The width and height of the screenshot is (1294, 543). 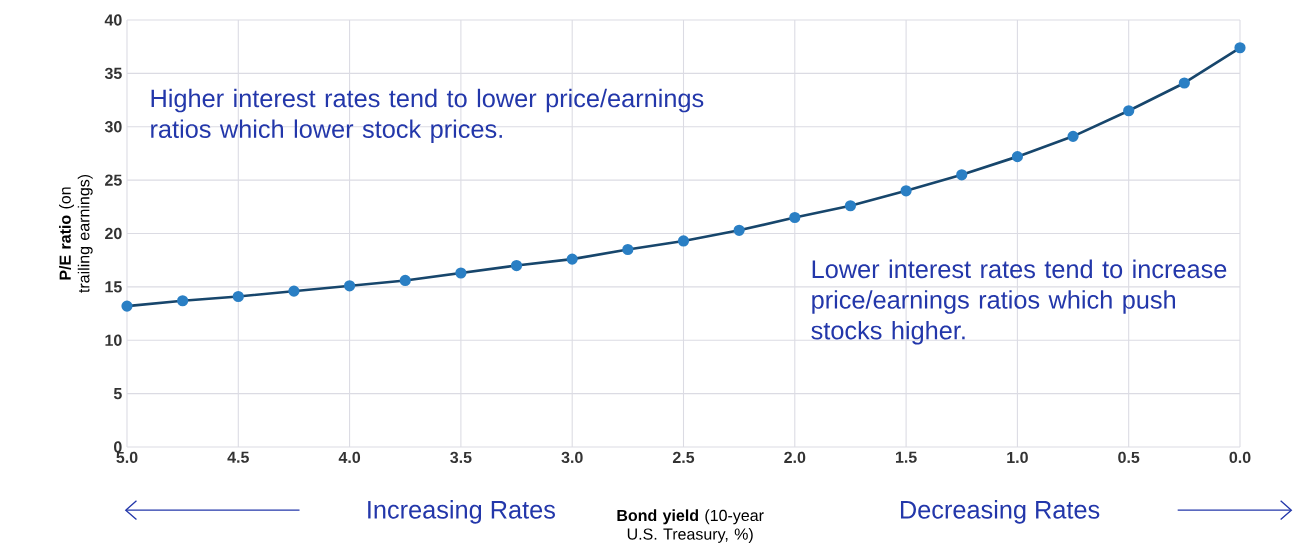 I want to click on text: Decreasing Rates, so click(x=1000, y=512).